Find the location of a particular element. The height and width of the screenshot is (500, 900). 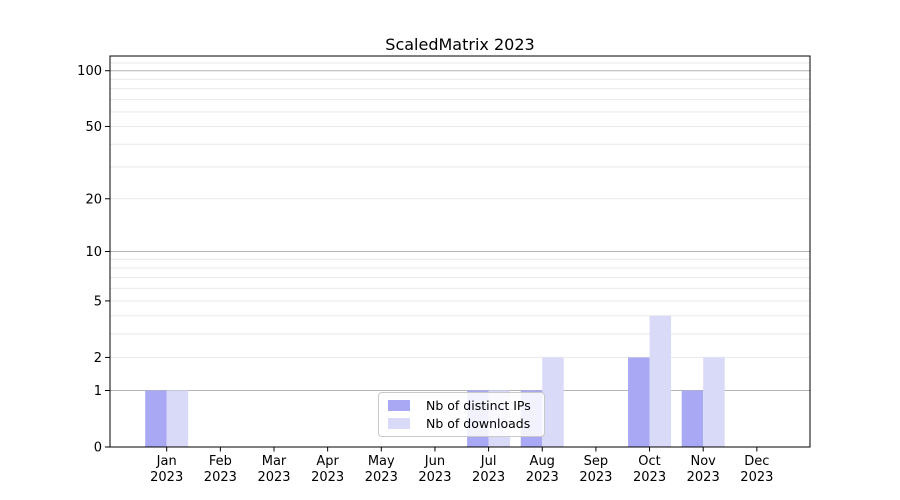

bar-nb-of-downloads-jan-2023 is located at coordinates (177, 418).